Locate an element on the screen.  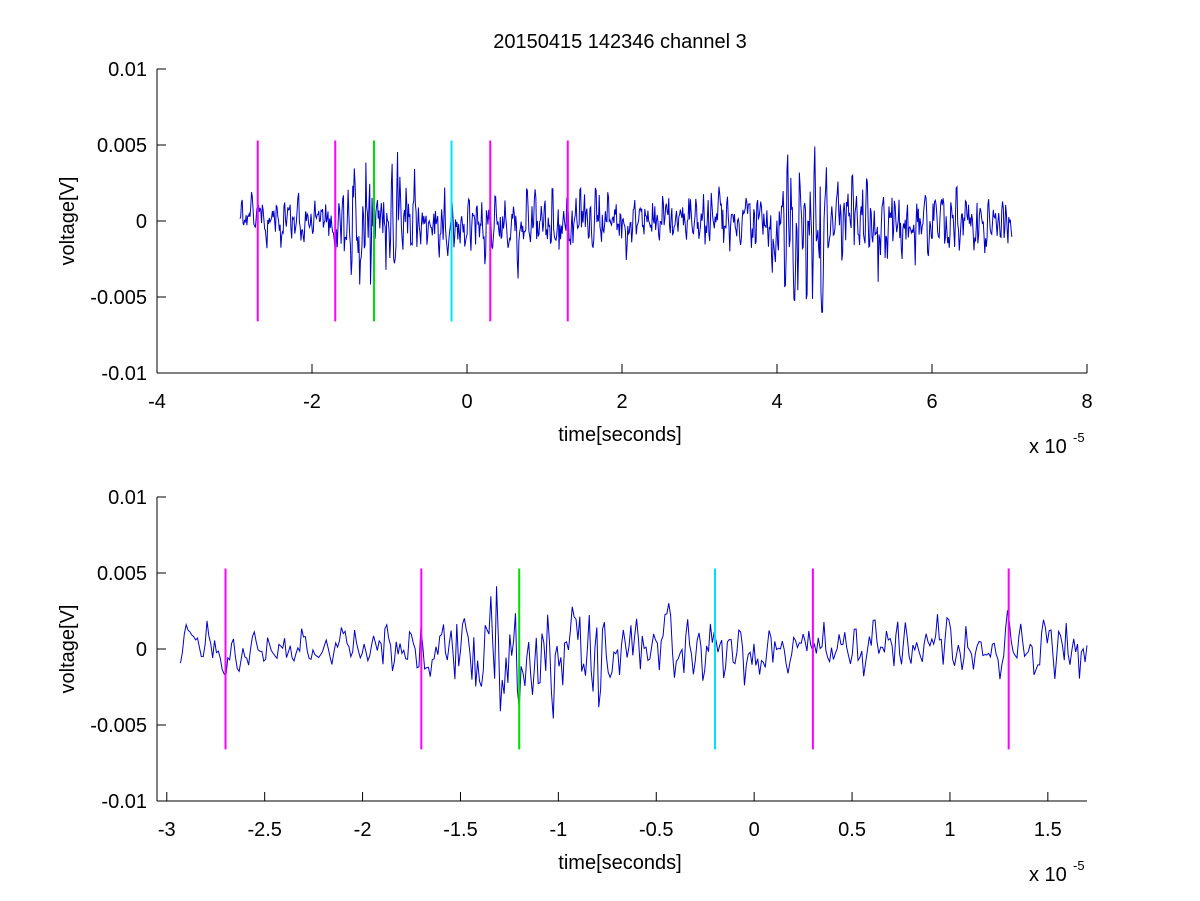
x-tick-label: -0.5 is located at coordinates (656, 830).